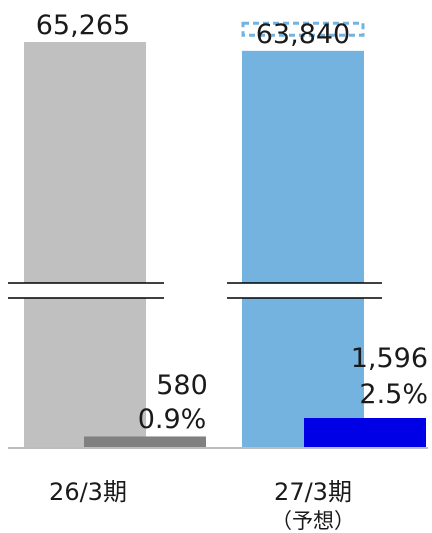  What do you see at coordinates (195, 290) in the screenshot?
I see `axis-break` at bounding box center [195, 290].